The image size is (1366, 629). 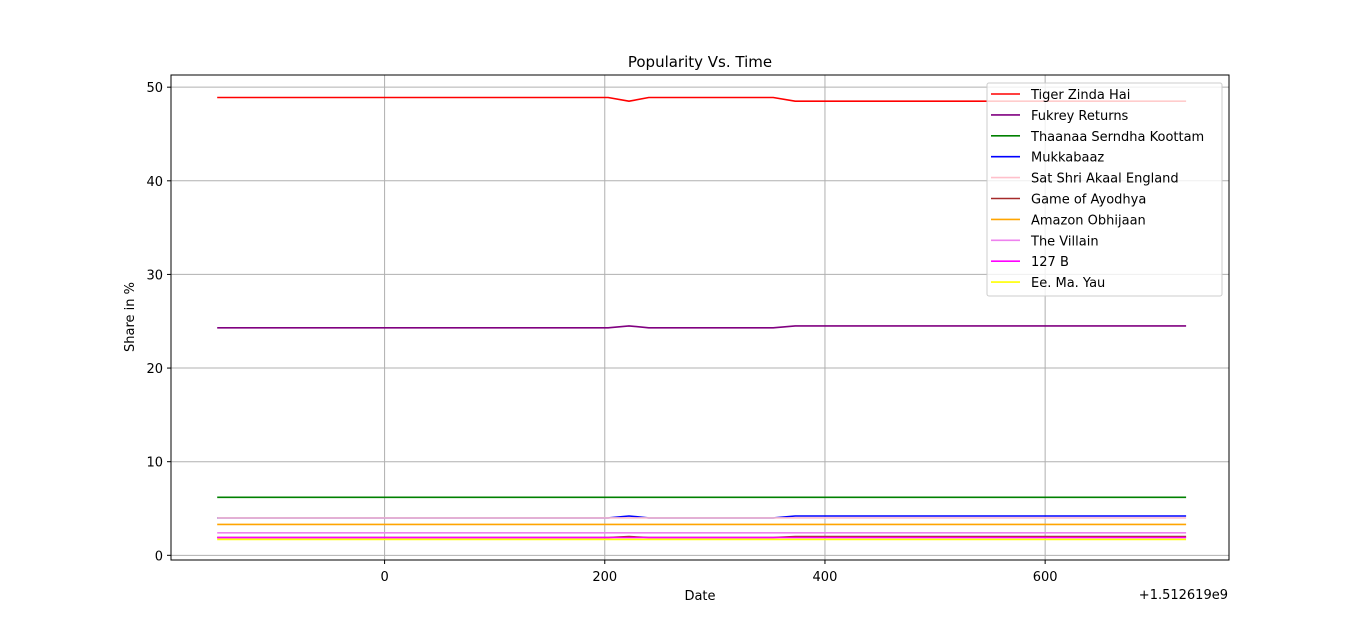 I want to click on y-tick-label: 0, so click(x=159, y=556).